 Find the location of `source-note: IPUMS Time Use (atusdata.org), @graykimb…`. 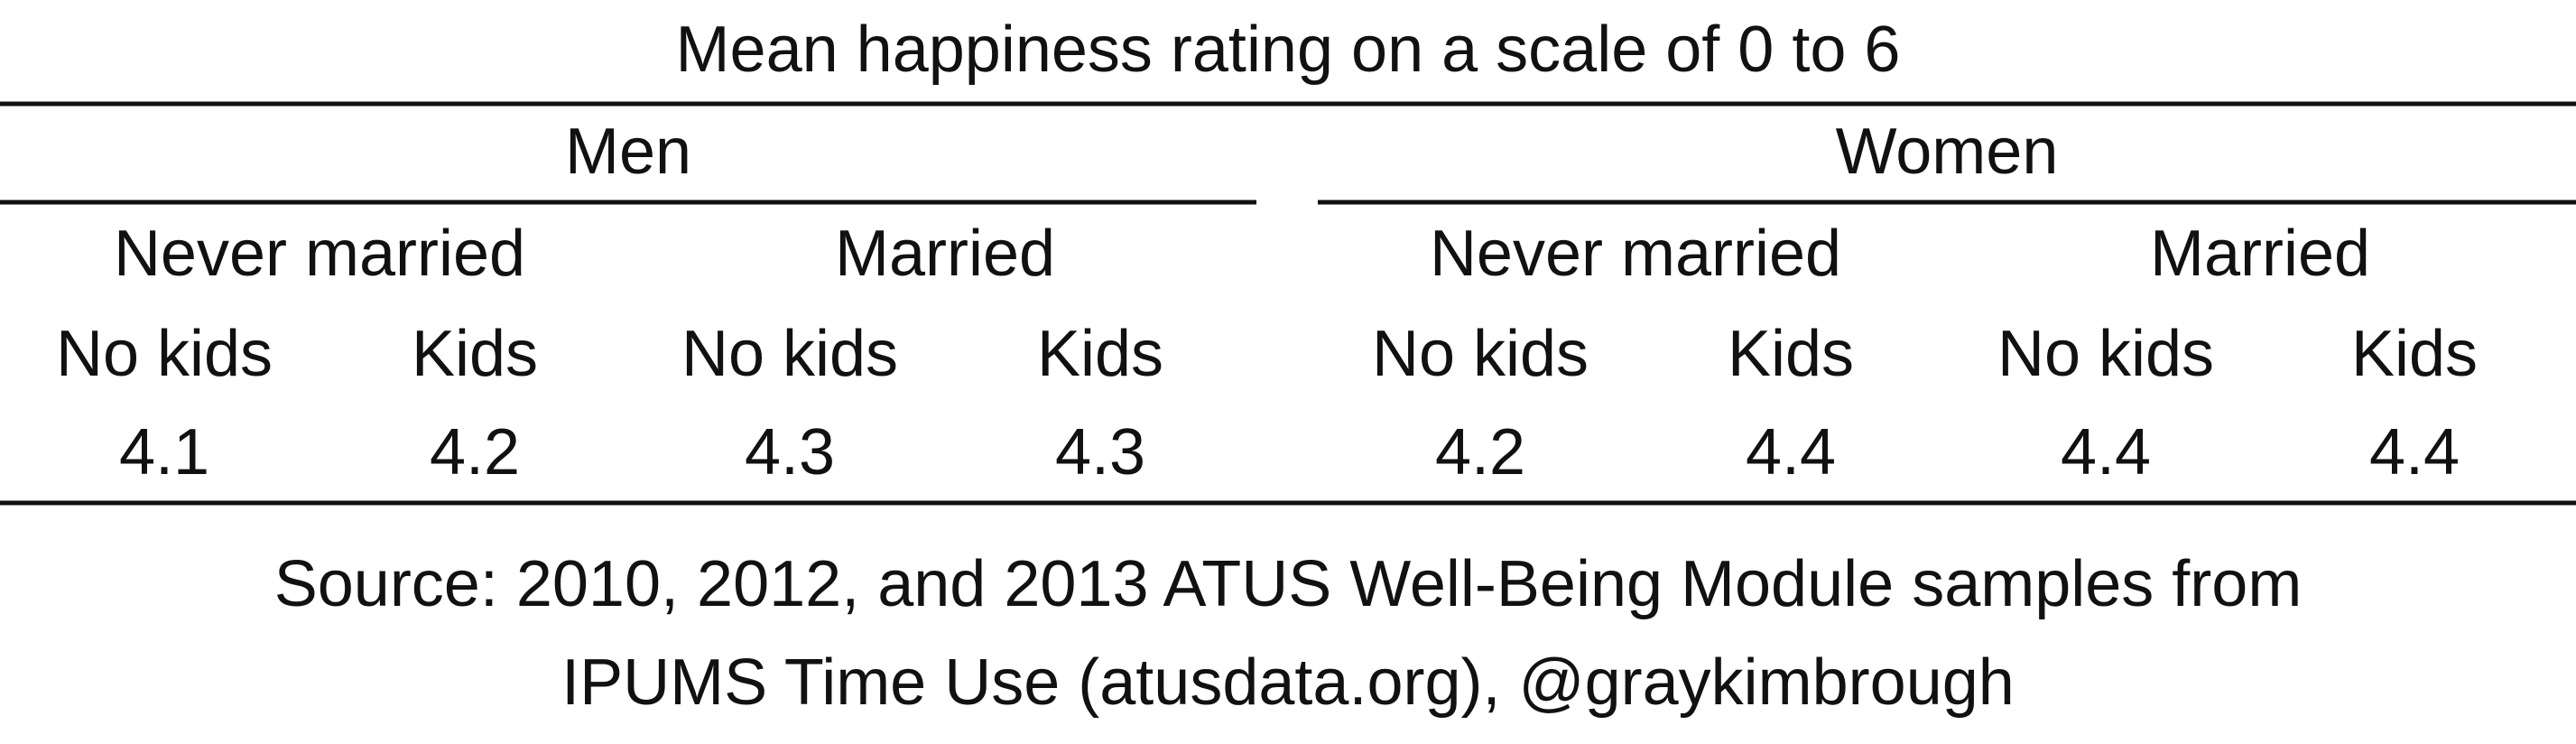

source-note: IPUMS Time Use (atusdata.org), @graykimb… is located at coordinates (1288, 682).